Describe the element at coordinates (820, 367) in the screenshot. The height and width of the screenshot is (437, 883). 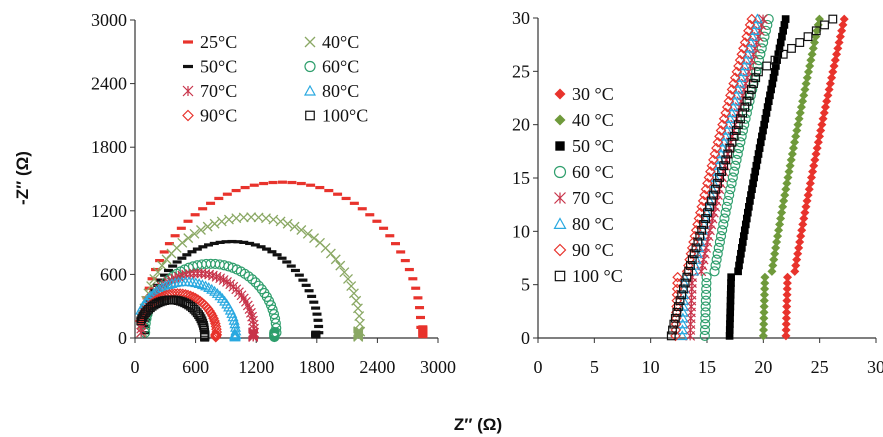
I see `right-x-tick-label: 25` at that location.